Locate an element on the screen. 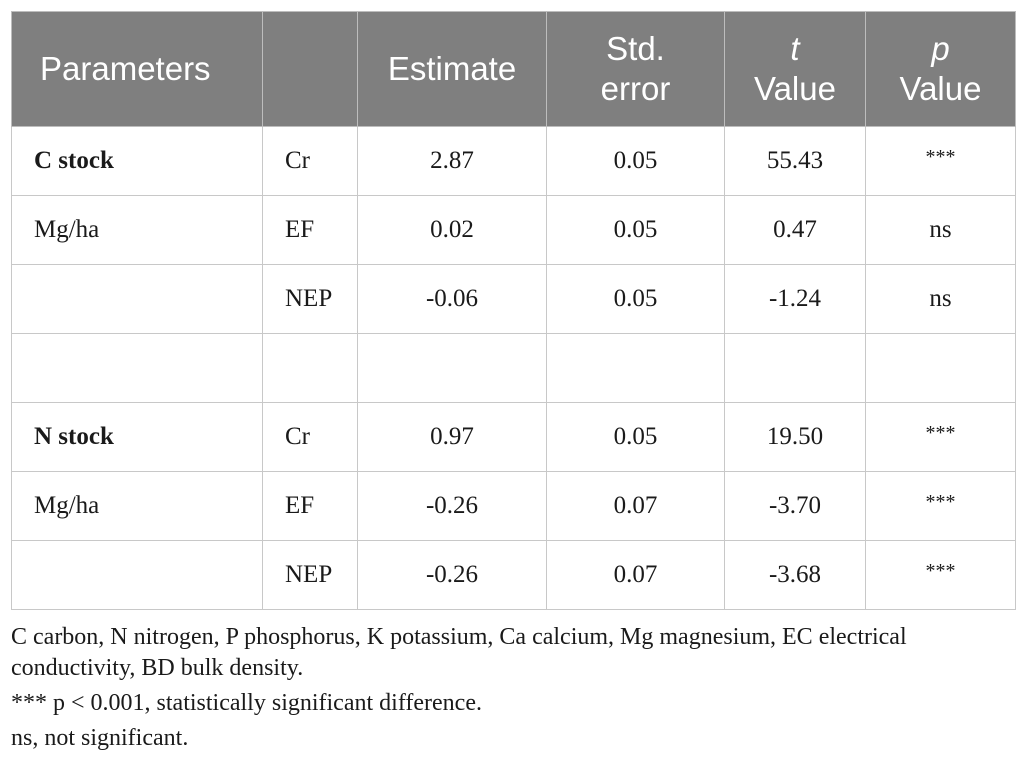 This screenshot has height=770, width=1026. cell-t-value: -3.70 is located at coordinates (795, 506).